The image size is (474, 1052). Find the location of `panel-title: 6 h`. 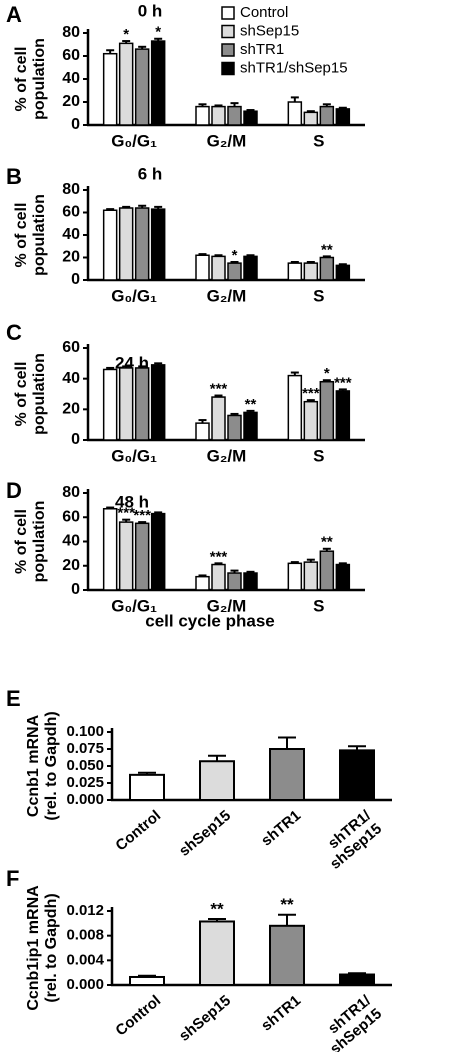

panel-title: 6 h is located at coordinates (150, 173).